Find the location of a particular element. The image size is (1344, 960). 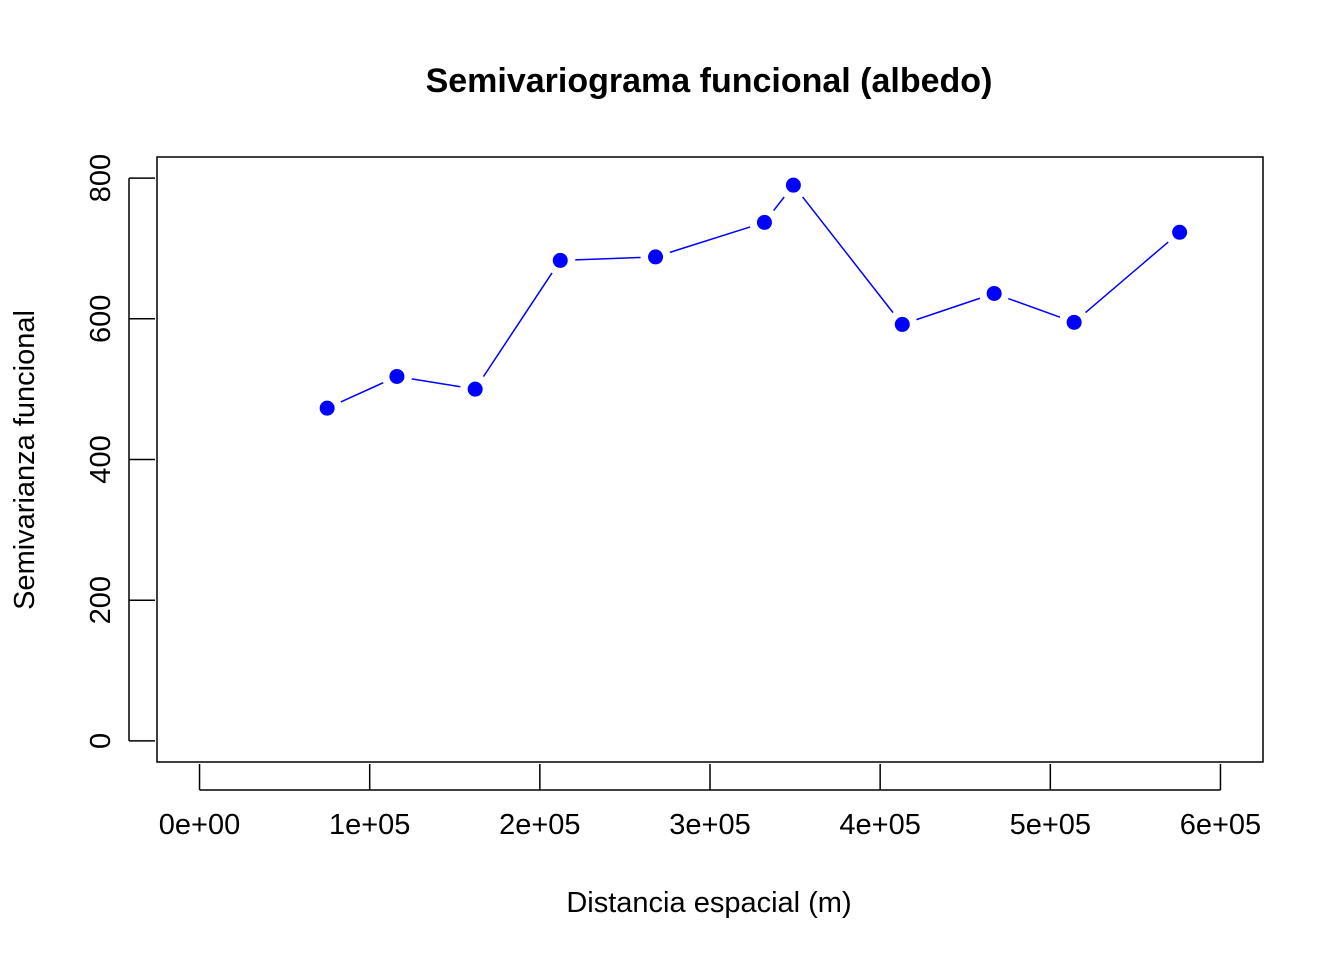

y-tick-label: 0 is located at coordinates (101, 741).